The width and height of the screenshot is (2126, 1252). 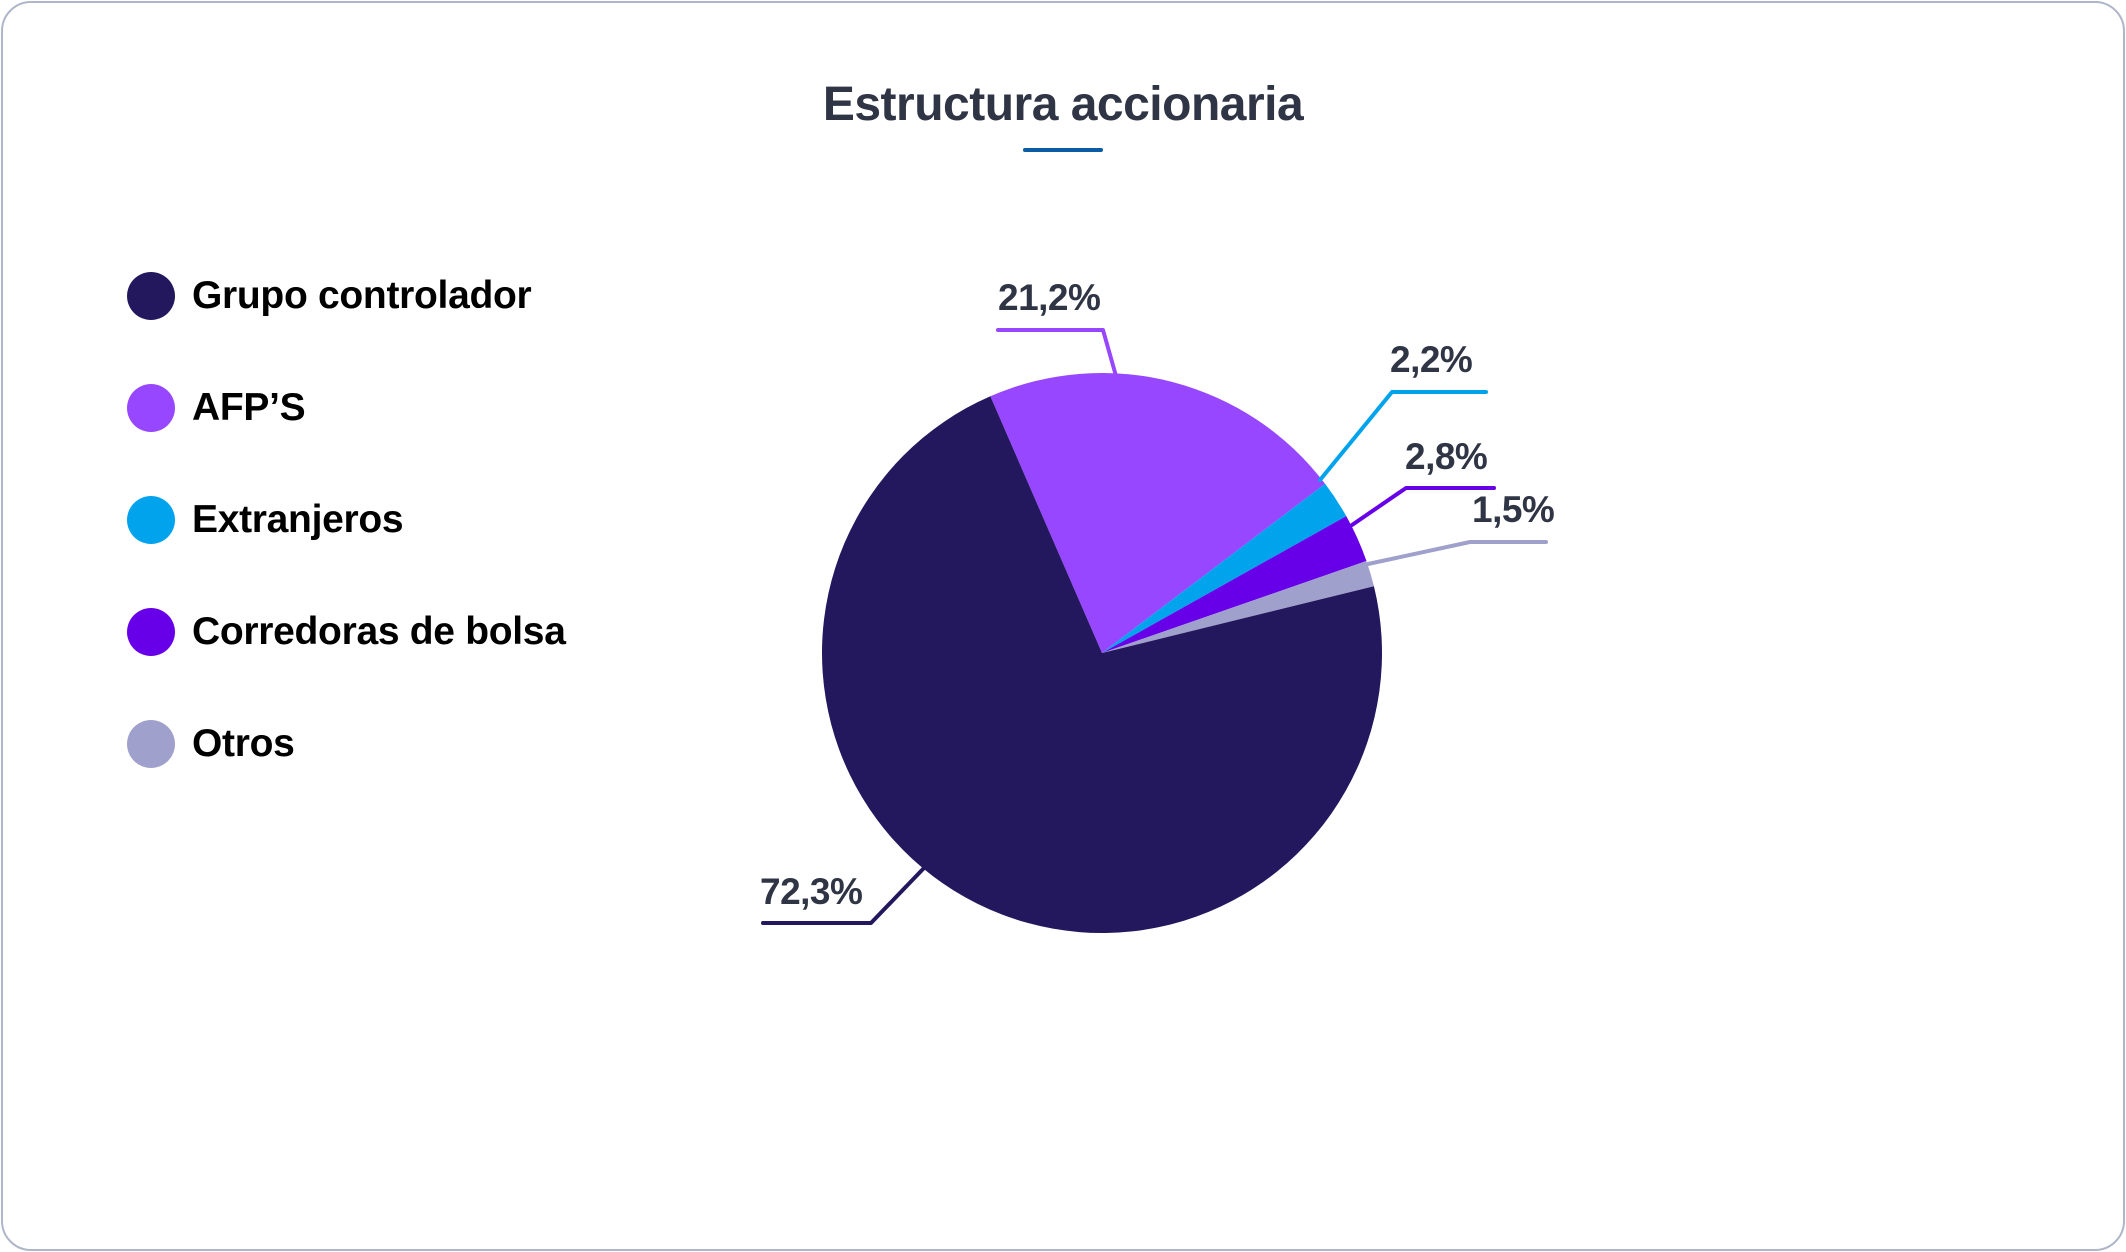 I want to click on legend-label: Grupo controlador, so click(x=362, y=295).